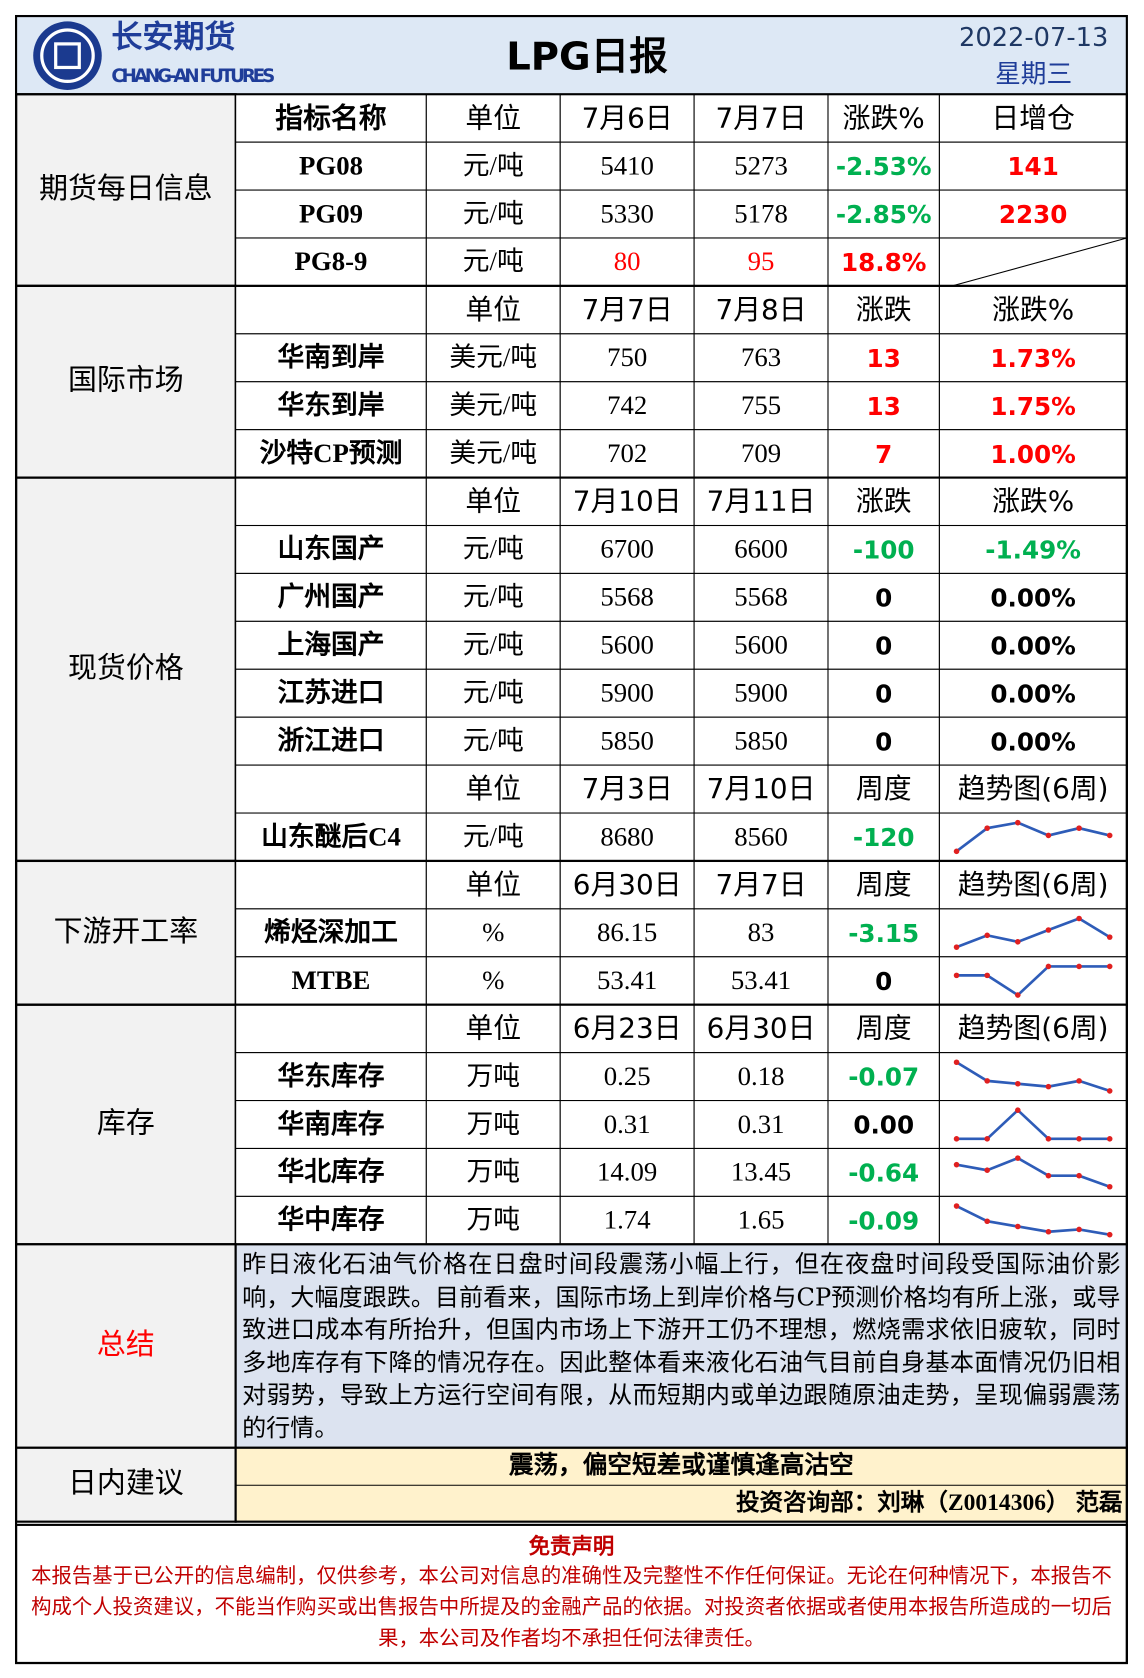  What do you see at coordinates (761, 932) in the screenshot?
I see `cell-text: 83` at bounding box center [761, 932].